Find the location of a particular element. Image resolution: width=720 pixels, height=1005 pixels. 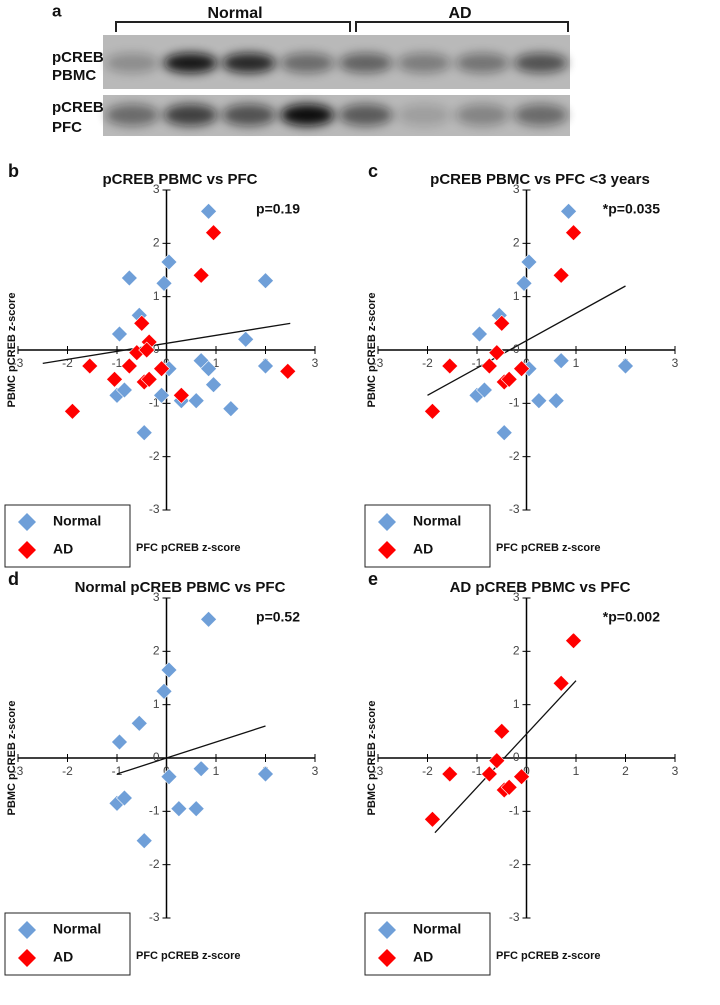

y-tick-label: -2 is located at coordinates (154, 456).